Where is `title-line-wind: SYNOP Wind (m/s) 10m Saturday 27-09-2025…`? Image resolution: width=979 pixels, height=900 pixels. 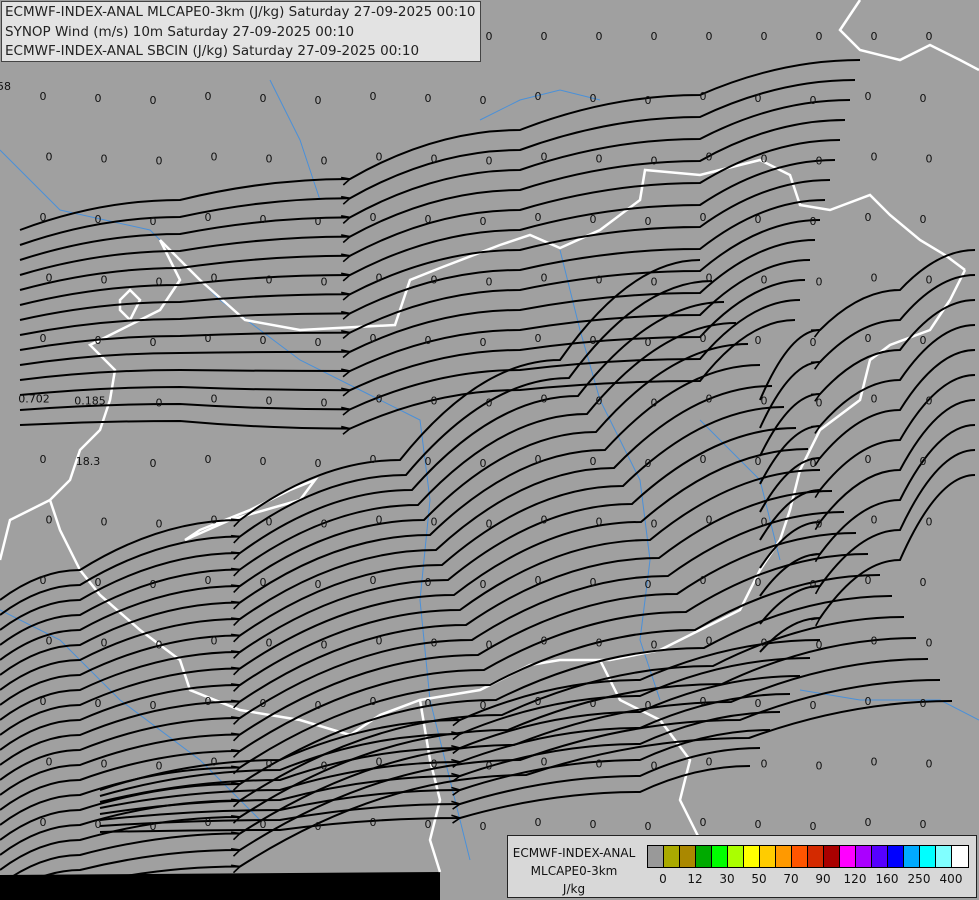 title-line-wind: SYNOP Wind (m/s) 10m Saturday 27-09-2025… is located at coordinates (180, 31).